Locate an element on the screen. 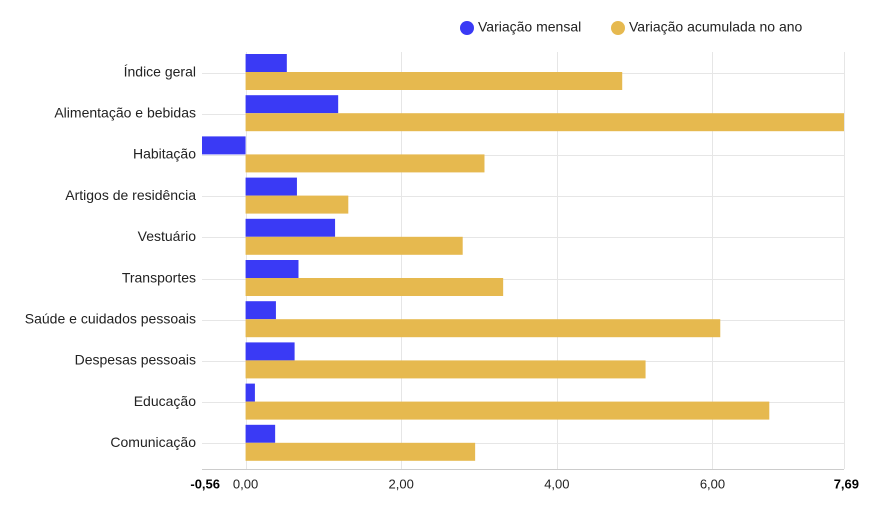 The width and height of the screenshot is (893, 511). x-tick-label: 4,00 is located at coordinates (556, 483).